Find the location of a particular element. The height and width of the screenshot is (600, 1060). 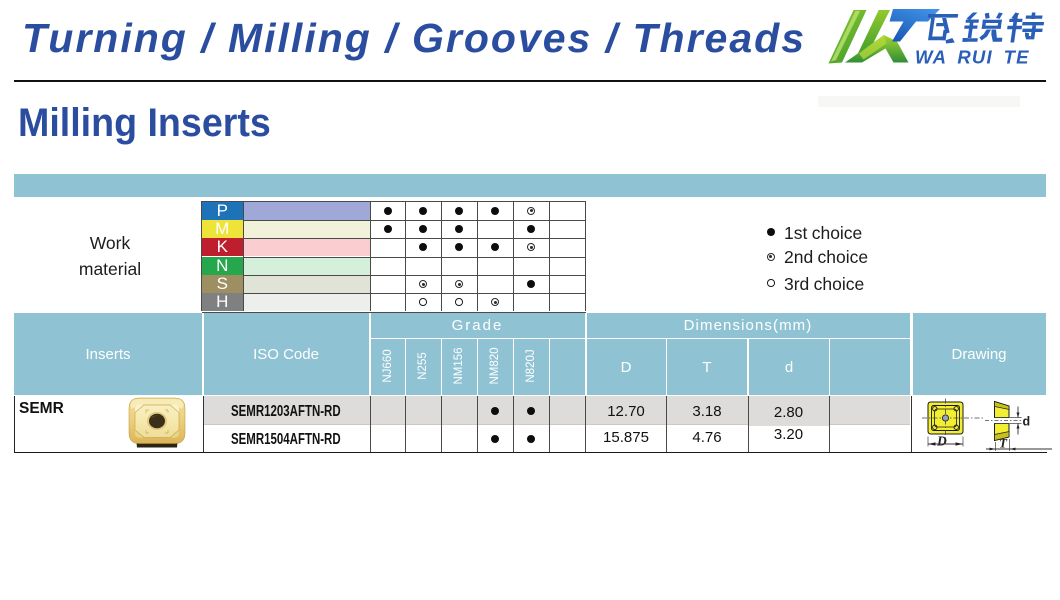

svg-text: d is located at coordinates (1027, 422).